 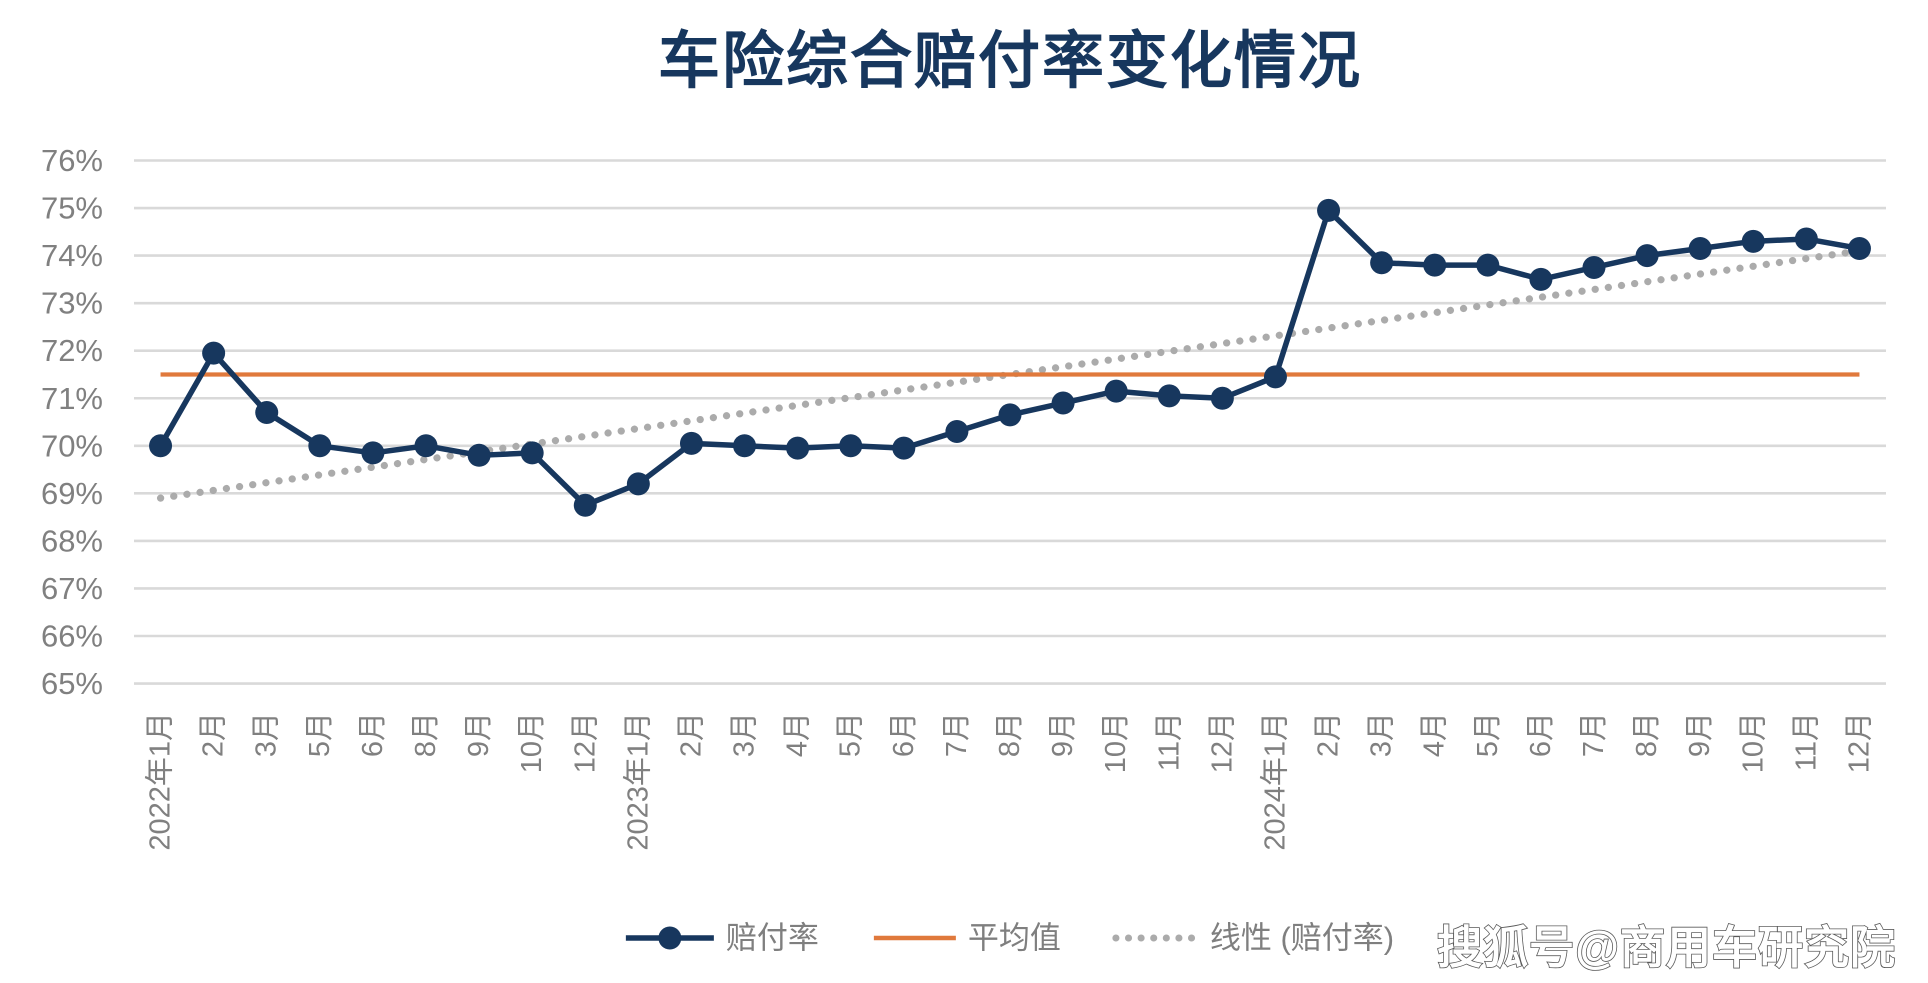 What do you see at coordinates (72, 493) in the screenshot?
I see `y-tick-label: 69%` at bounding box center [72, 493].